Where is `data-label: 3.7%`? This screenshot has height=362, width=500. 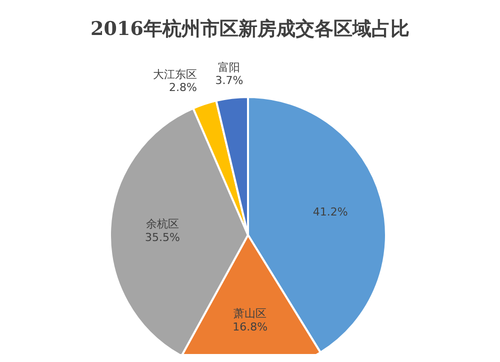
data-label: 3.7% is located at coordinates (229, 80).